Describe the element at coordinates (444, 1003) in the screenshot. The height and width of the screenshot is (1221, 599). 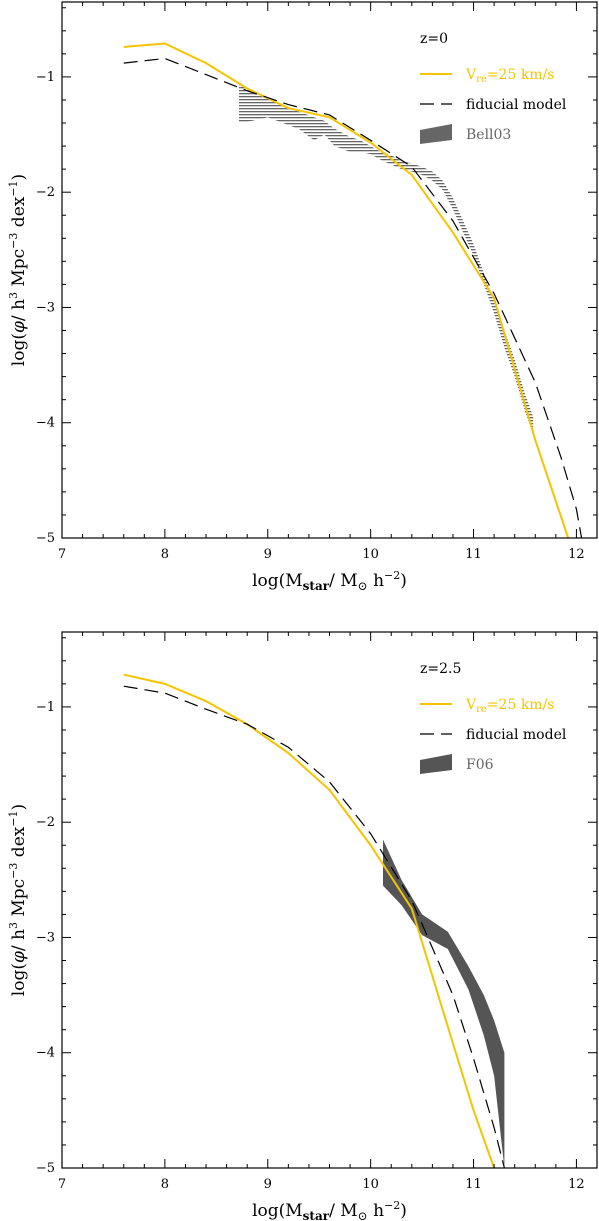
I see `observational-band` at that location.